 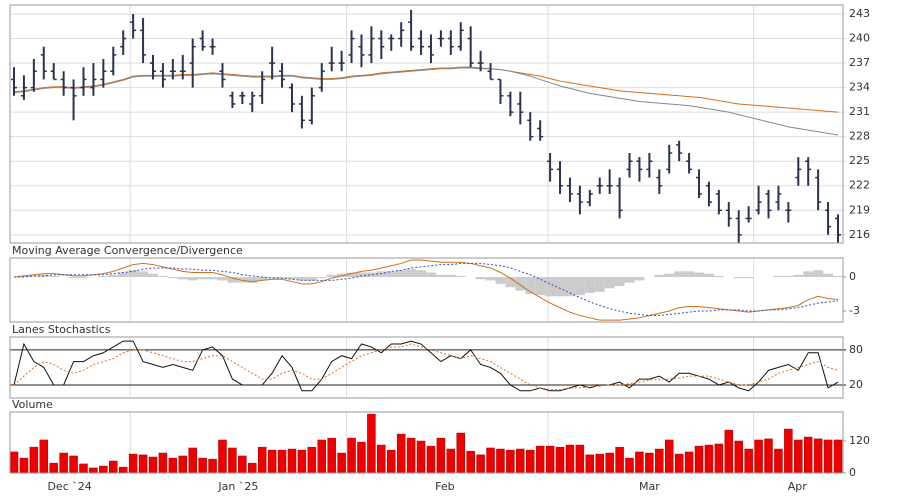 What do you see at coordinates (856, 384) in the screenshot?
I see `y-tick-label: 20` at bounding box center [856, 384].